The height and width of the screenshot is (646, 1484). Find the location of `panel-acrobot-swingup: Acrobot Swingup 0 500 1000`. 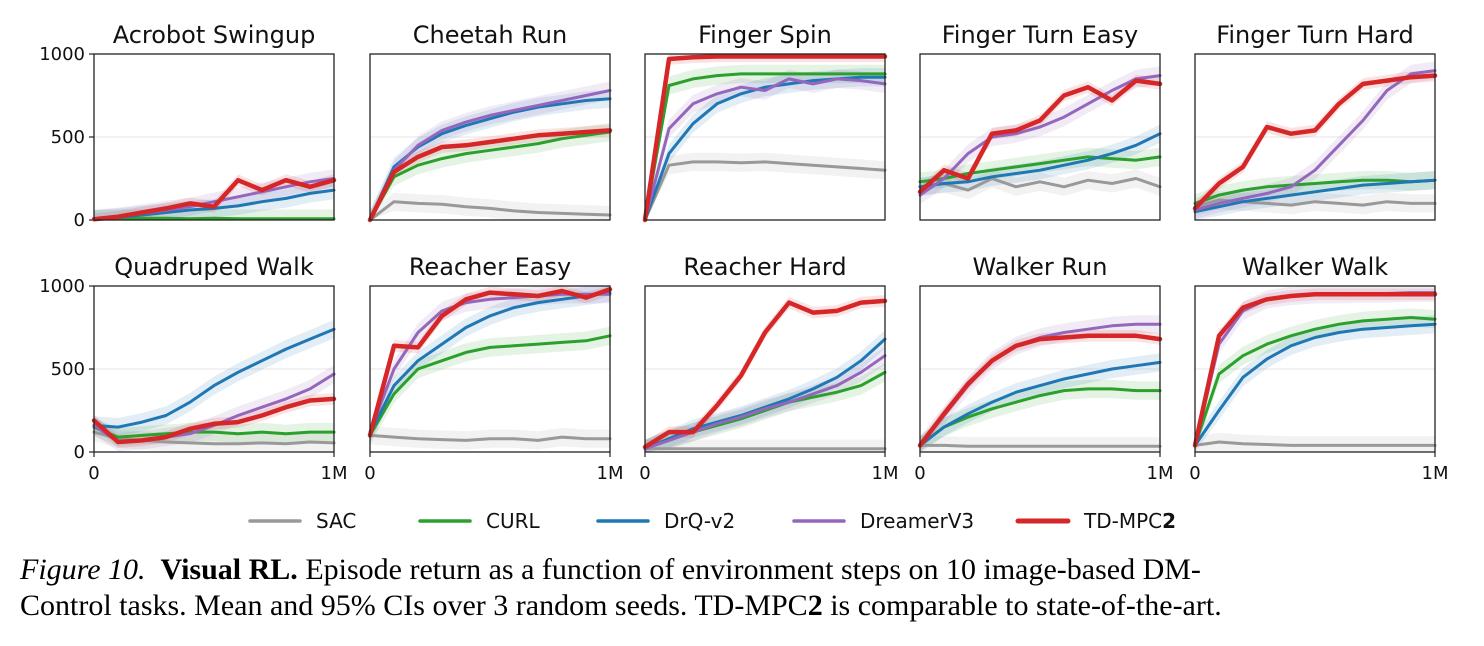

panel-acrobot-swingup: Acrobot Swingup 0 500 1000 is located at coordinates (188, 126).